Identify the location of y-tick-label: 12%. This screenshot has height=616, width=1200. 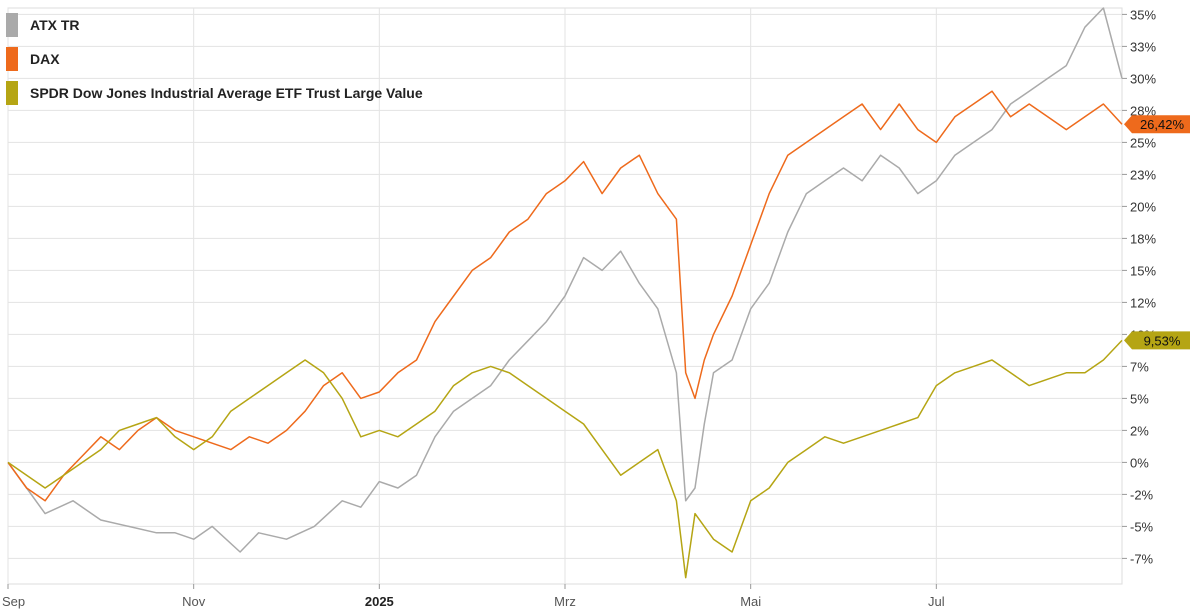
(1143, 302).